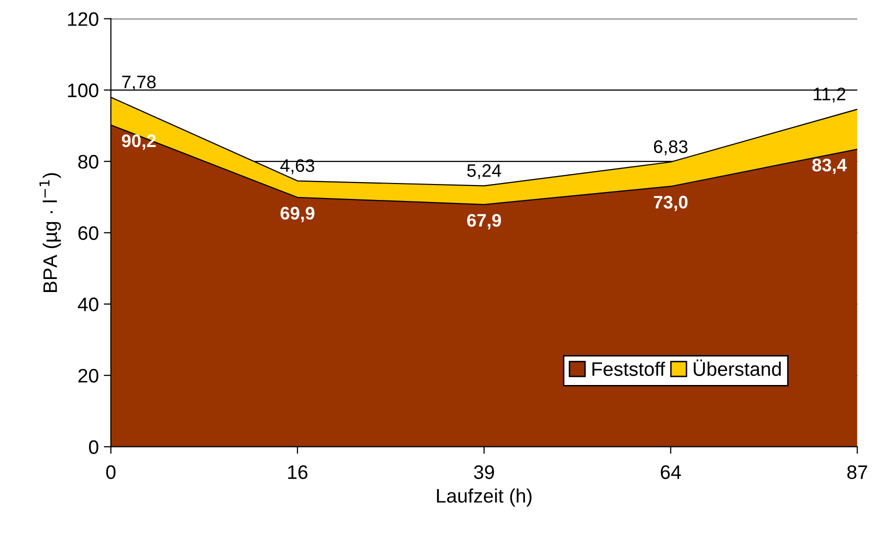  Describe the element at coordinates (88, 161) in the screenshot. I see `y-tick-label: 80` at that location.